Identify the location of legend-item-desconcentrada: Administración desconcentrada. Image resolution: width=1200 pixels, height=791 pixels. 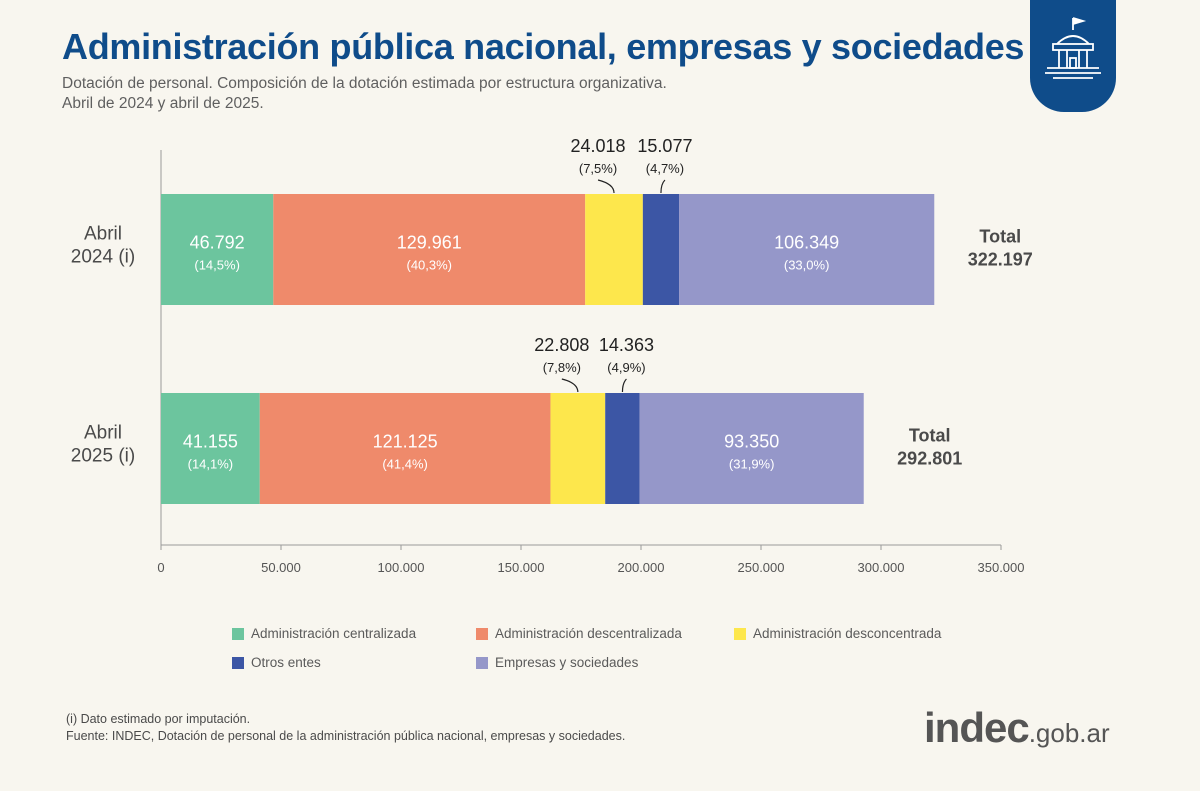
(837, 633).